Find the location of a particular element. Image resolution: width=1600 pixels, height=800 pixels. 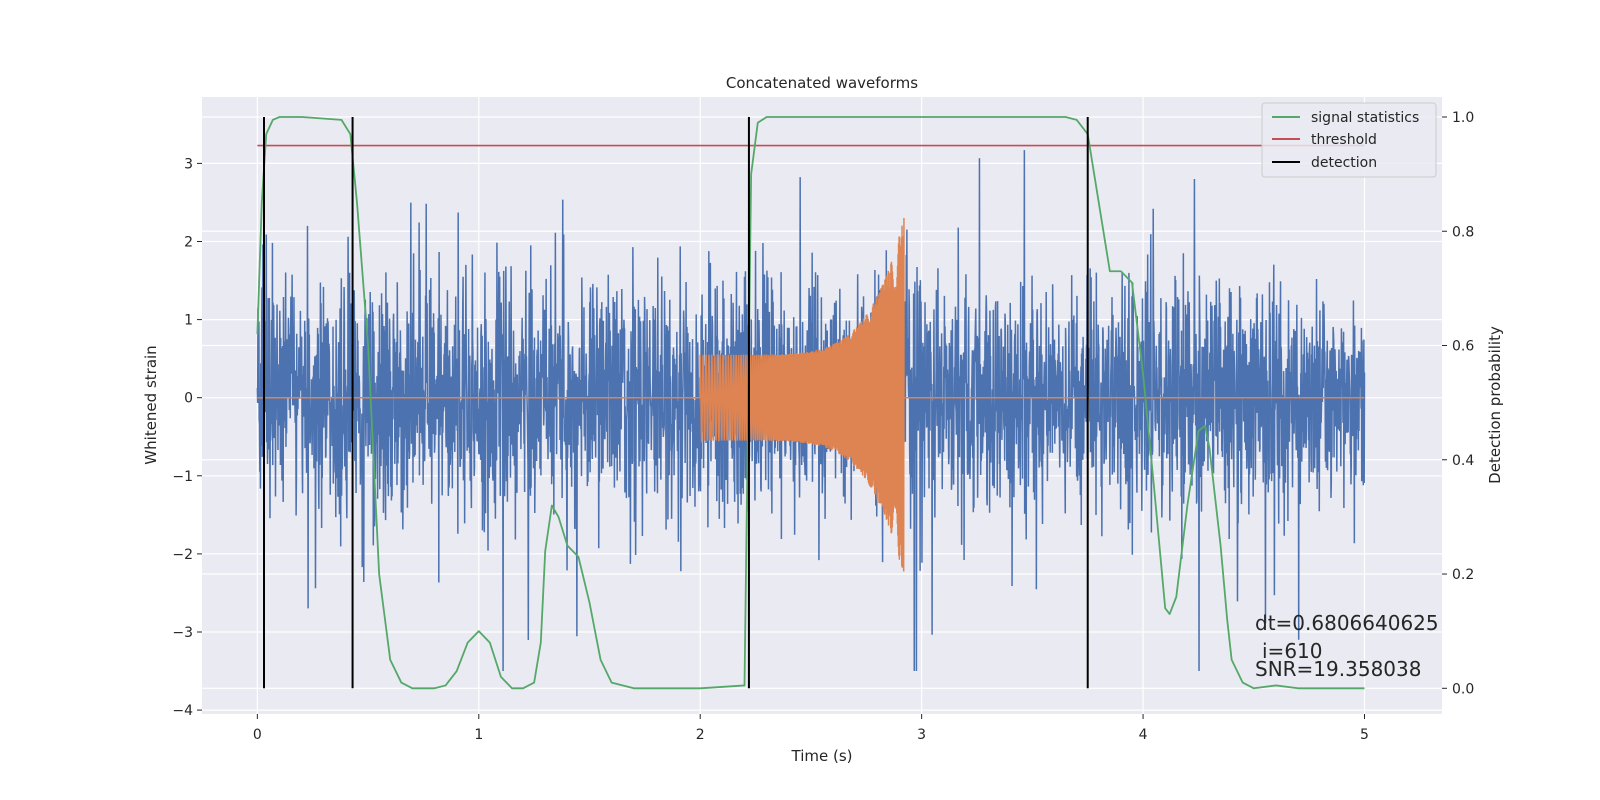

x-tick-label-1: 1 is located at coordinates (478, 735).